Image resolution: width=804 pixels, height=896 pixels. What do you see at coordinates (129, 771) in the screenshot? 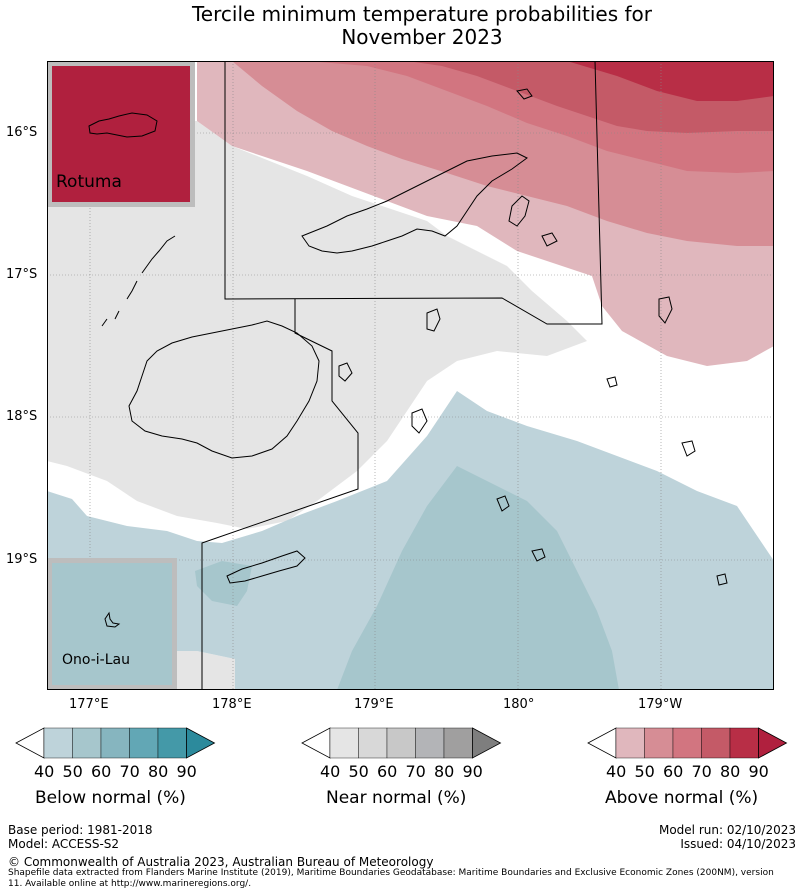
I see `below-colorbar-tick-label: 70` at bounding box center [129, 771].